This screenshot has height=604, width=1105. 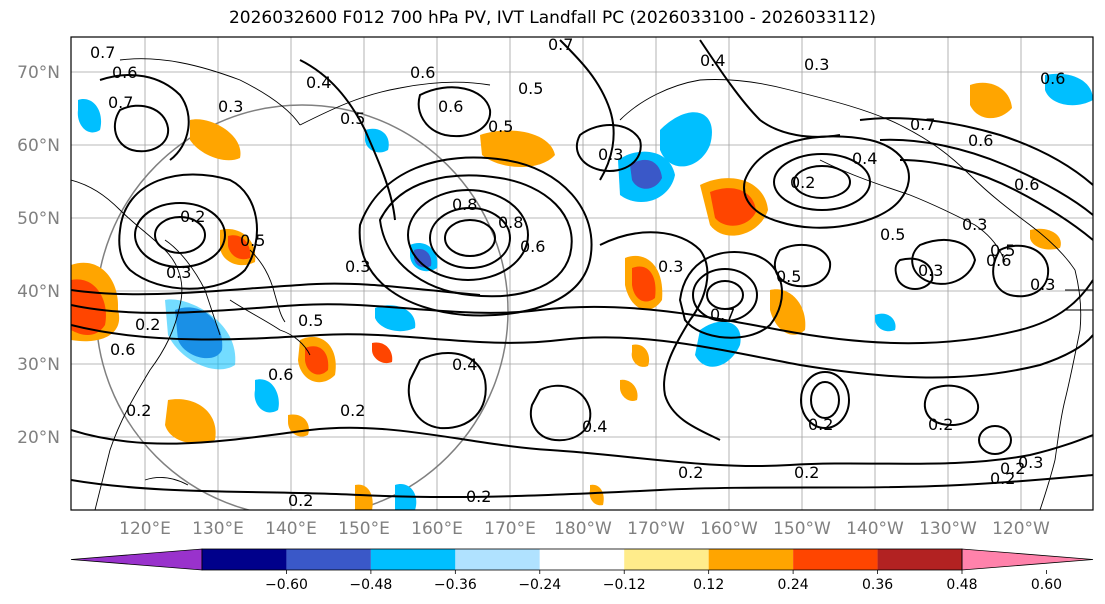 I want to click on colorbar-tick-label: −0.24, so click(x=539, y=585).